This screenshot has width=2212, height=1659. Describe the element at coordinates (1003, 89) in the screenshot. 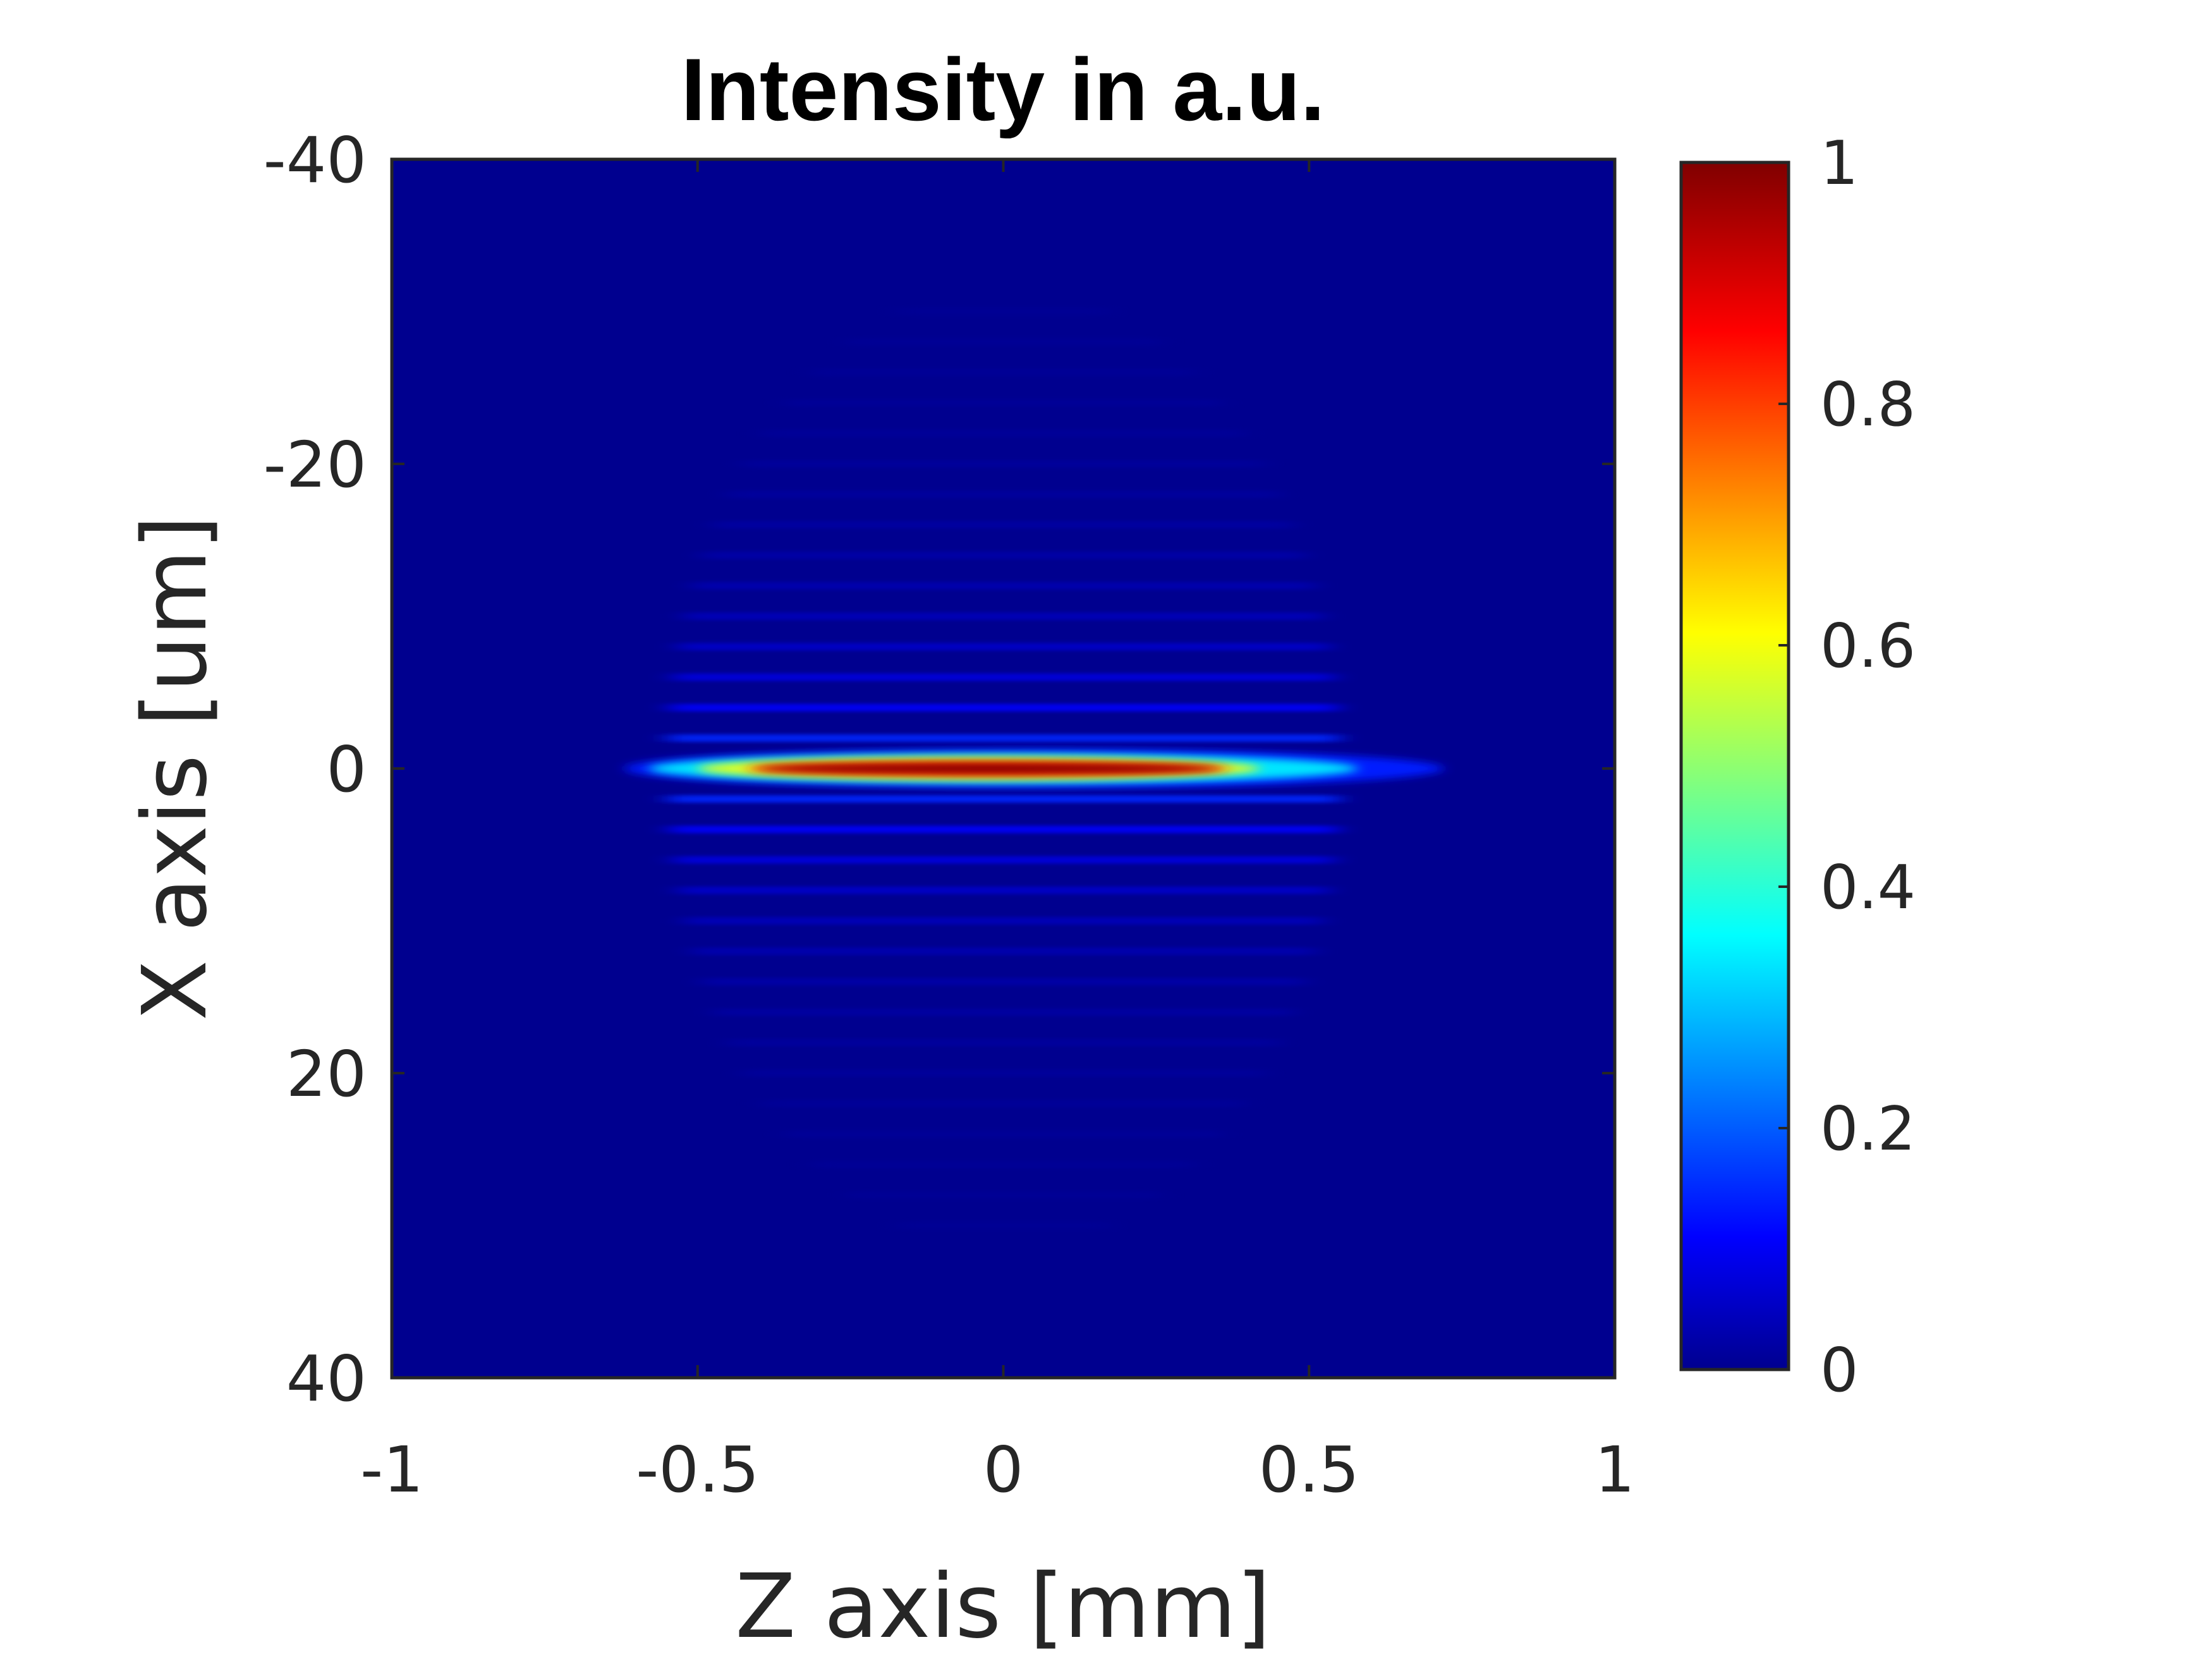

I see `chart-title: Intensity in a.u.` at that location.